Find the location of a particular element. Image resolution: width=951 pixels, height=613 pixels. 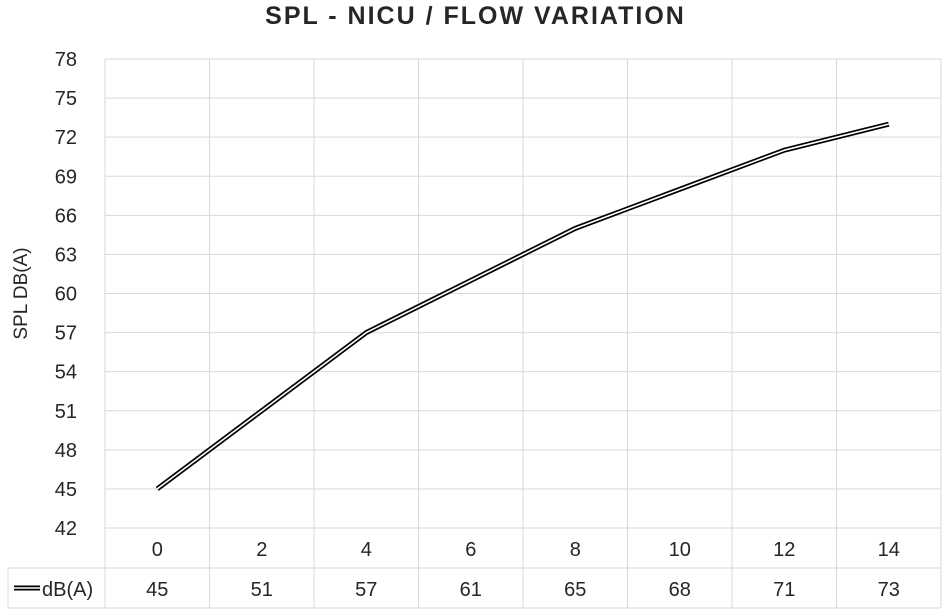

y-tick-label: 45 is located at coordinates (66, 490).